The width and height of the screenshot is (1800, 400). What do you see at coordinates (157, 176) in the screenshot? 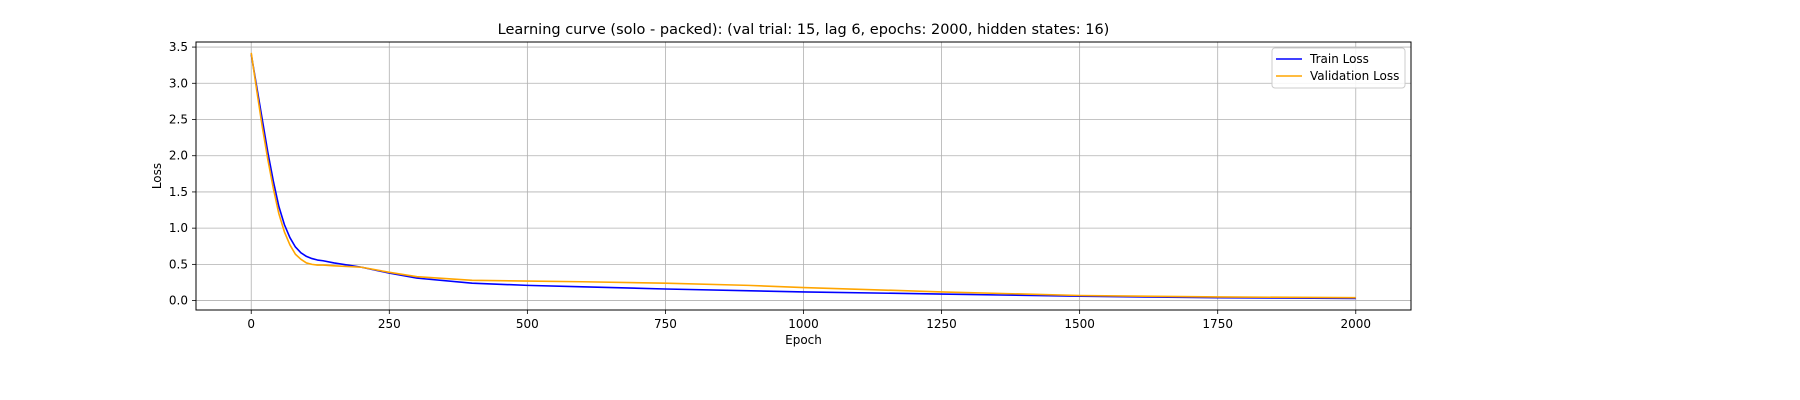
I see `y-axis-label: Loss` at bounding box center [157, 176].